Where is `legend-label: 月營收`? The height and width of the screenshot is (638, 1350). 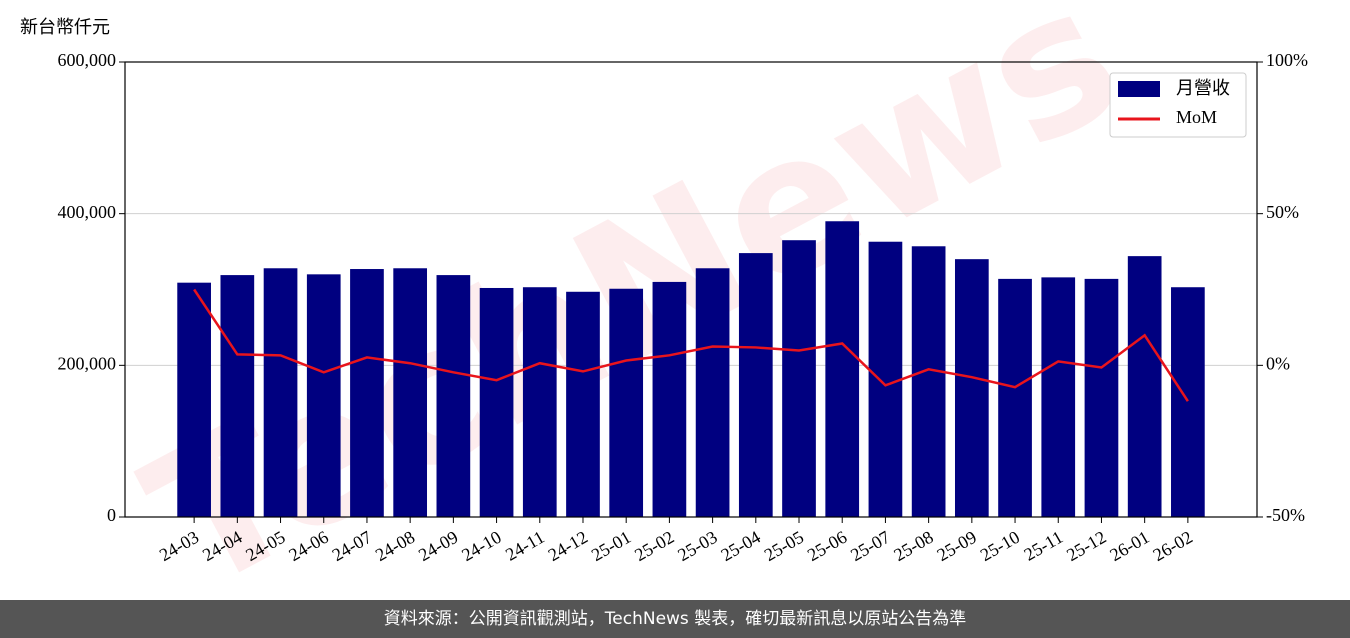 legend-label: 月營收 is located at coordinates (1203, 88).